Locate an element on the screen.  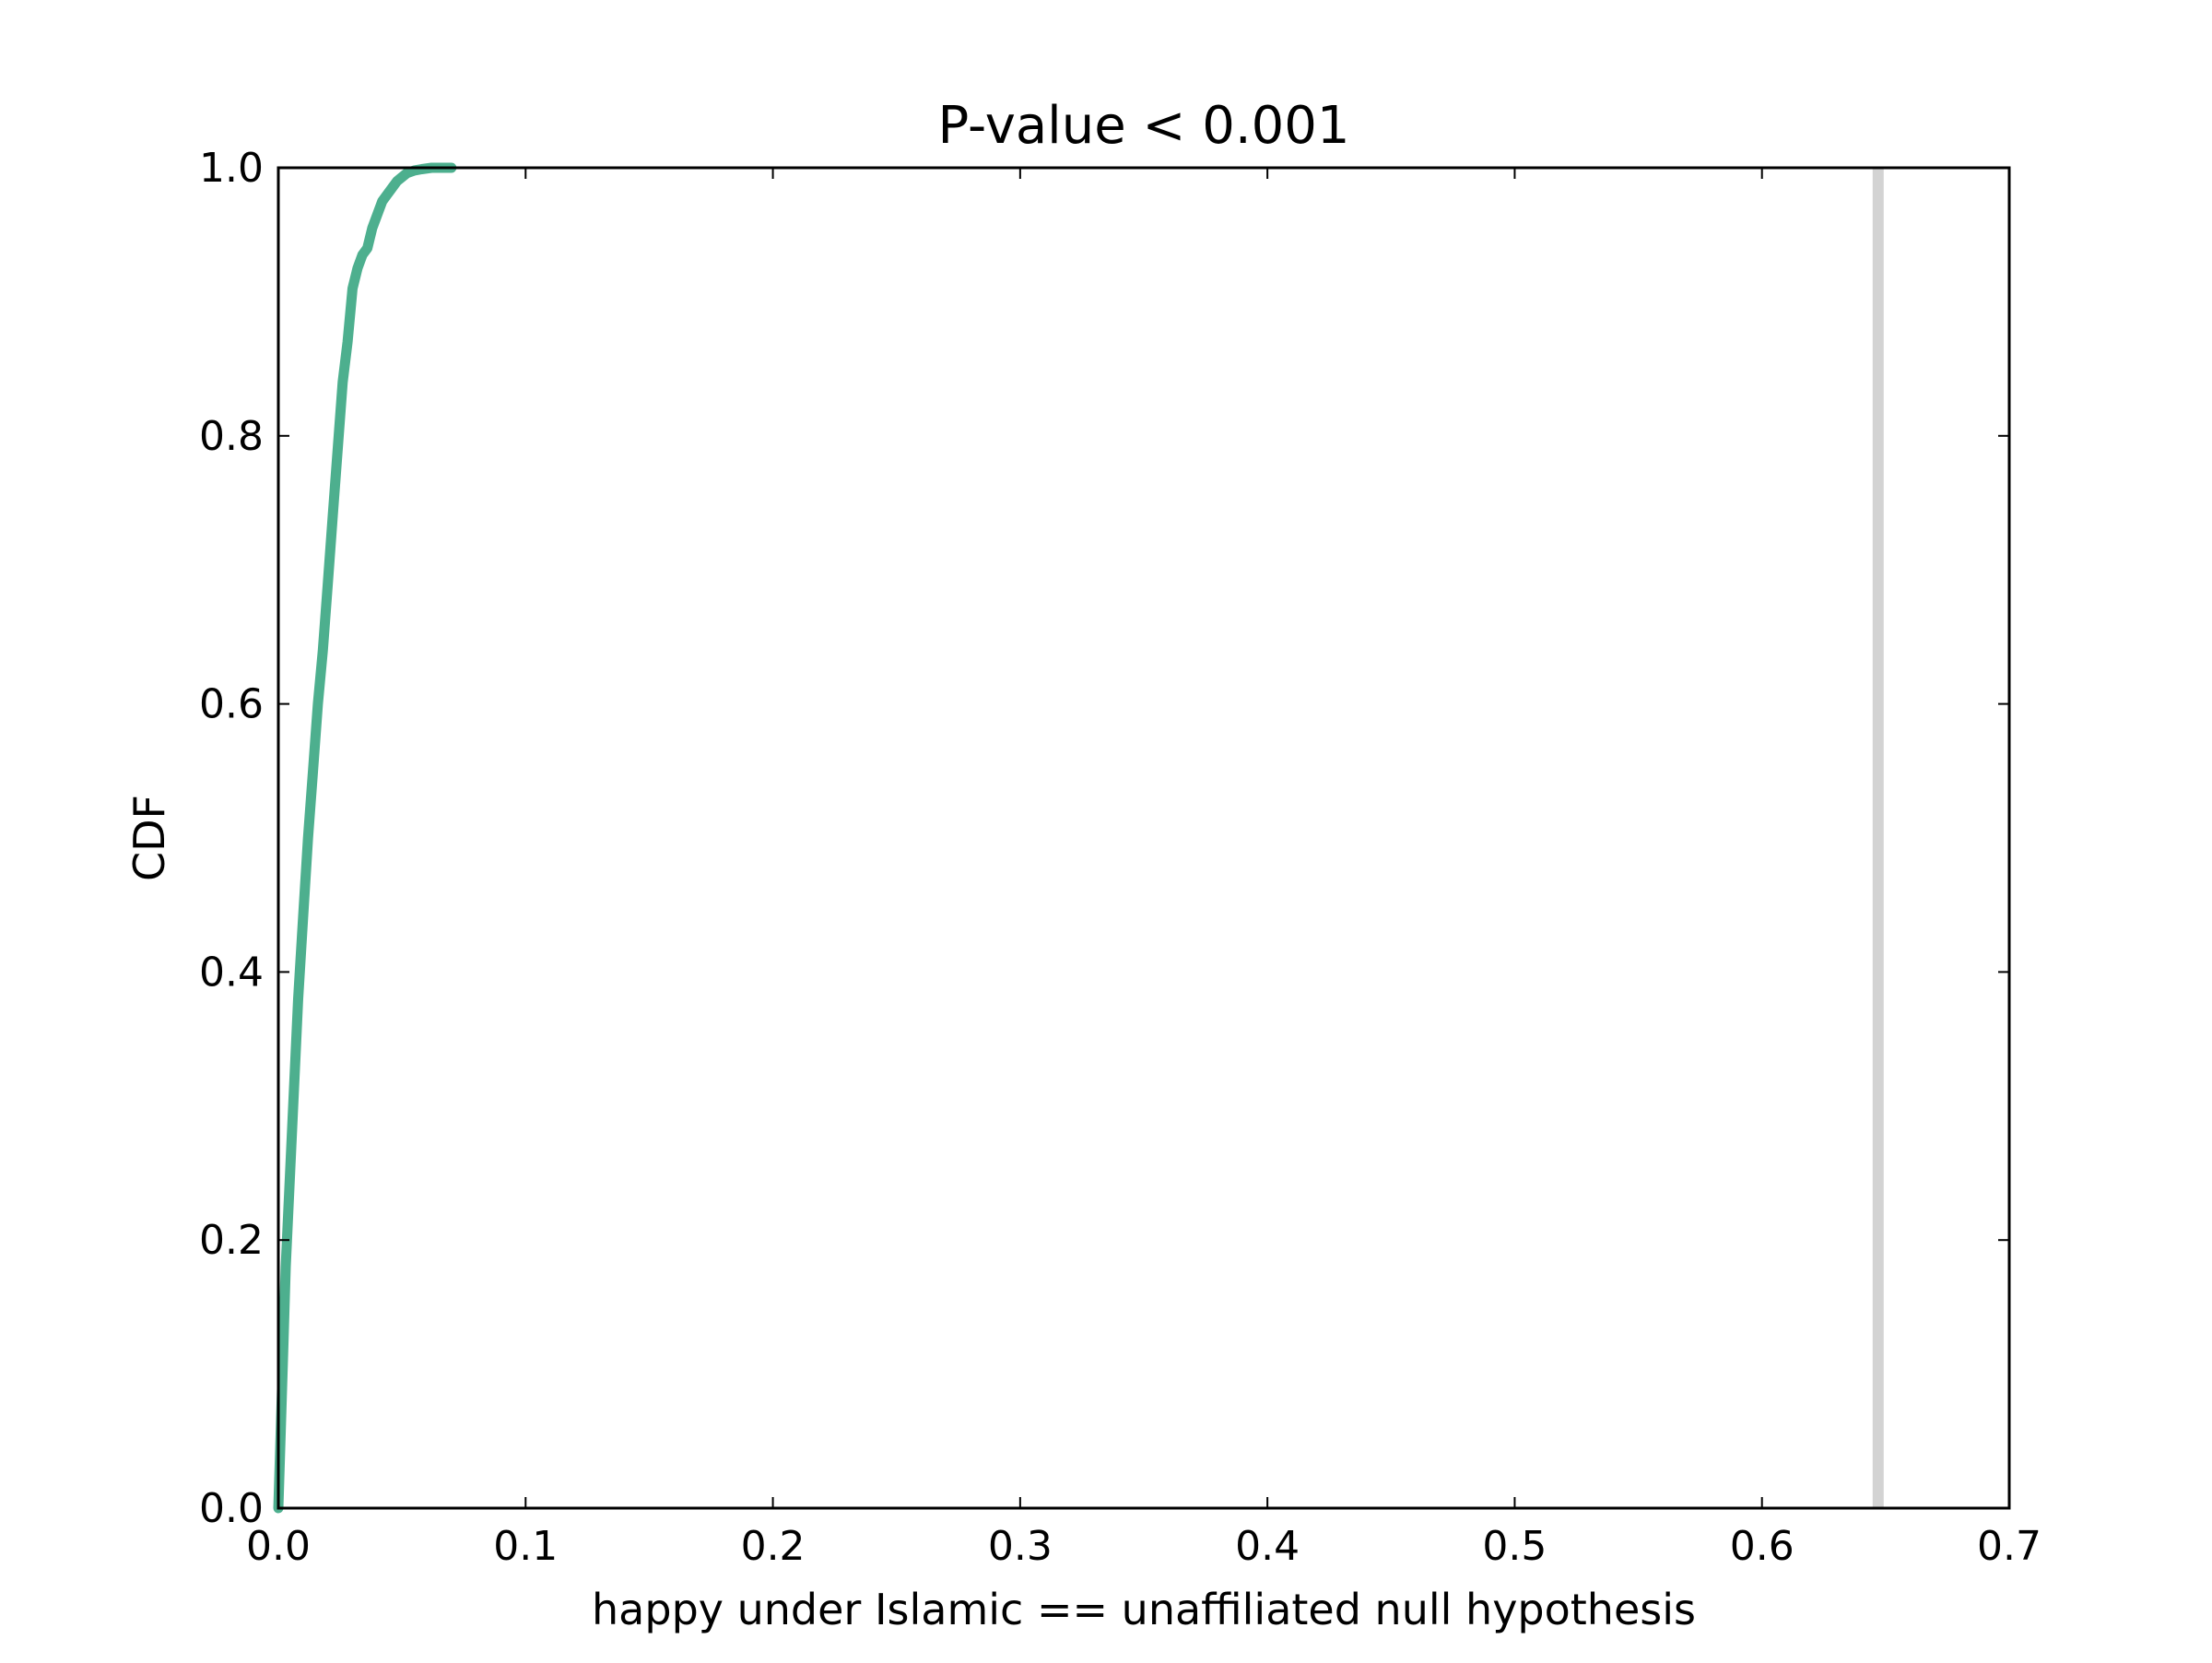
x-tick-label: 0.4 is located at coordinates (1267, 1546).